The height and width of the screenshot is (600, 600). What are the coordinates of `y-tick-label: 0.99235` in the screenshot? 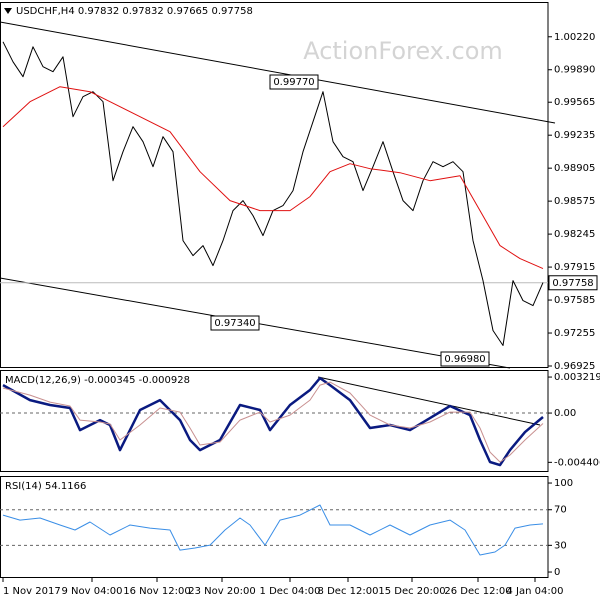 It's located at (574, 135).